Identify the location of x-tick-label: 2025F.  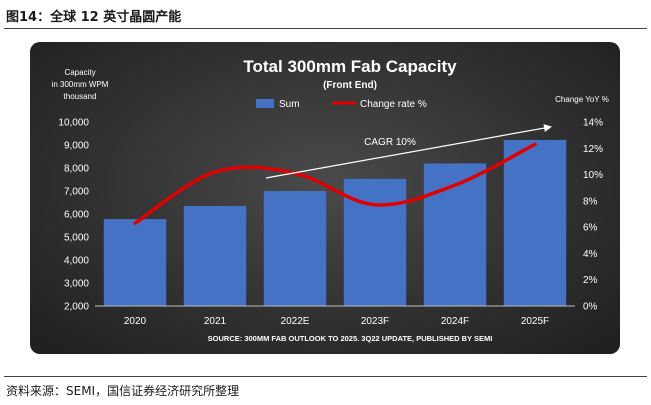
(535, 321).